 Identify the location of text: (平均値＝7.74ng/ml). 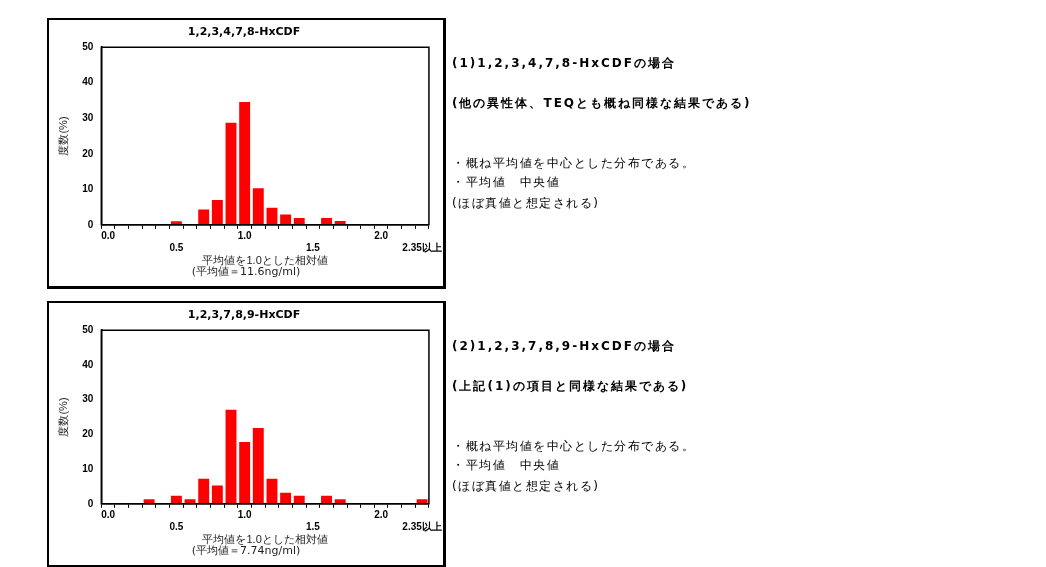
(245, 551).